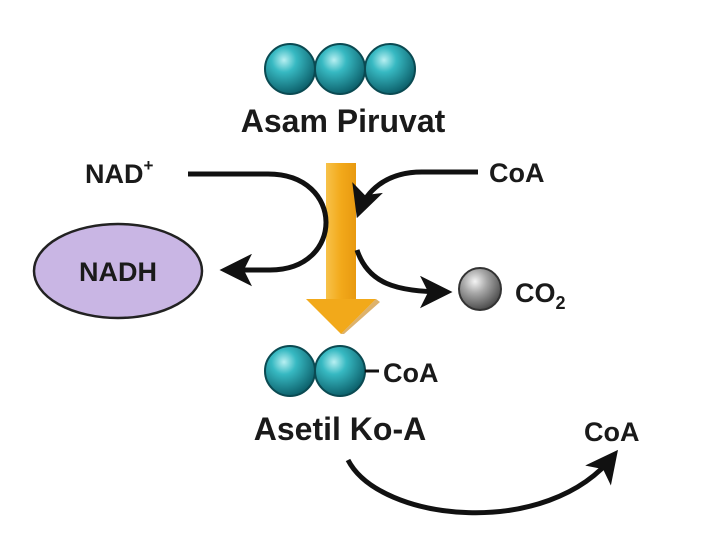 The image size is (711, 552). I want to click on coa-attached-label: CoA, so click(411, 373).